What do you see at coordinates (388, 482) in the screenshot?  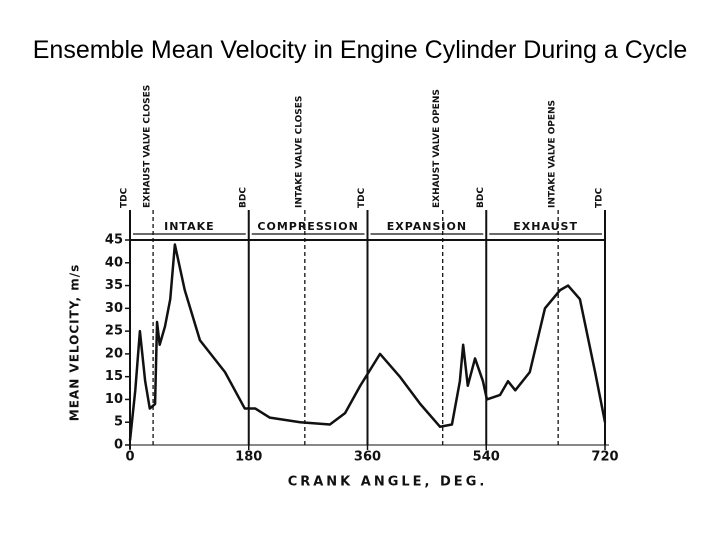 I see `x-axis-label: CRANK ANGLE, DEG.` at bounding box center [388, 482].